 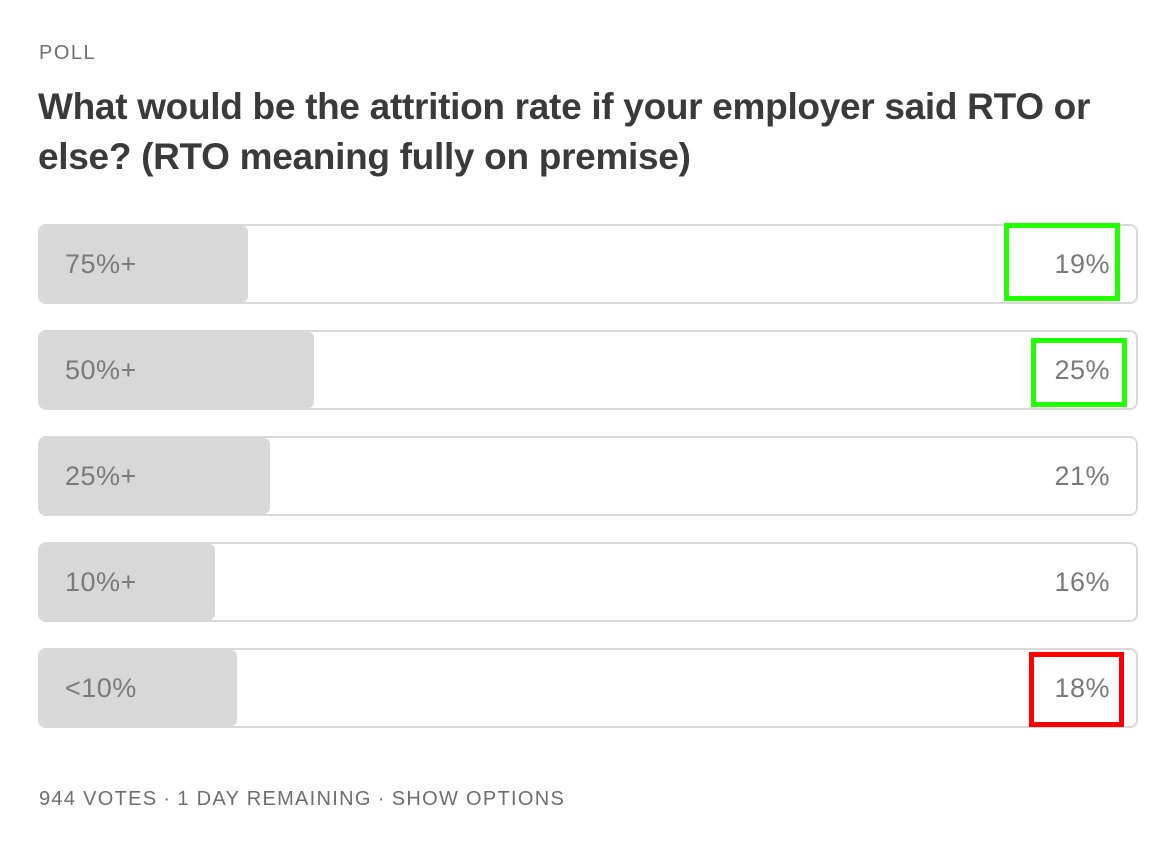 What do you see at coordinates (98, 799) in the screenshot?
I see `vote-count: 944 VOTES` at bounding box center [98, 799].